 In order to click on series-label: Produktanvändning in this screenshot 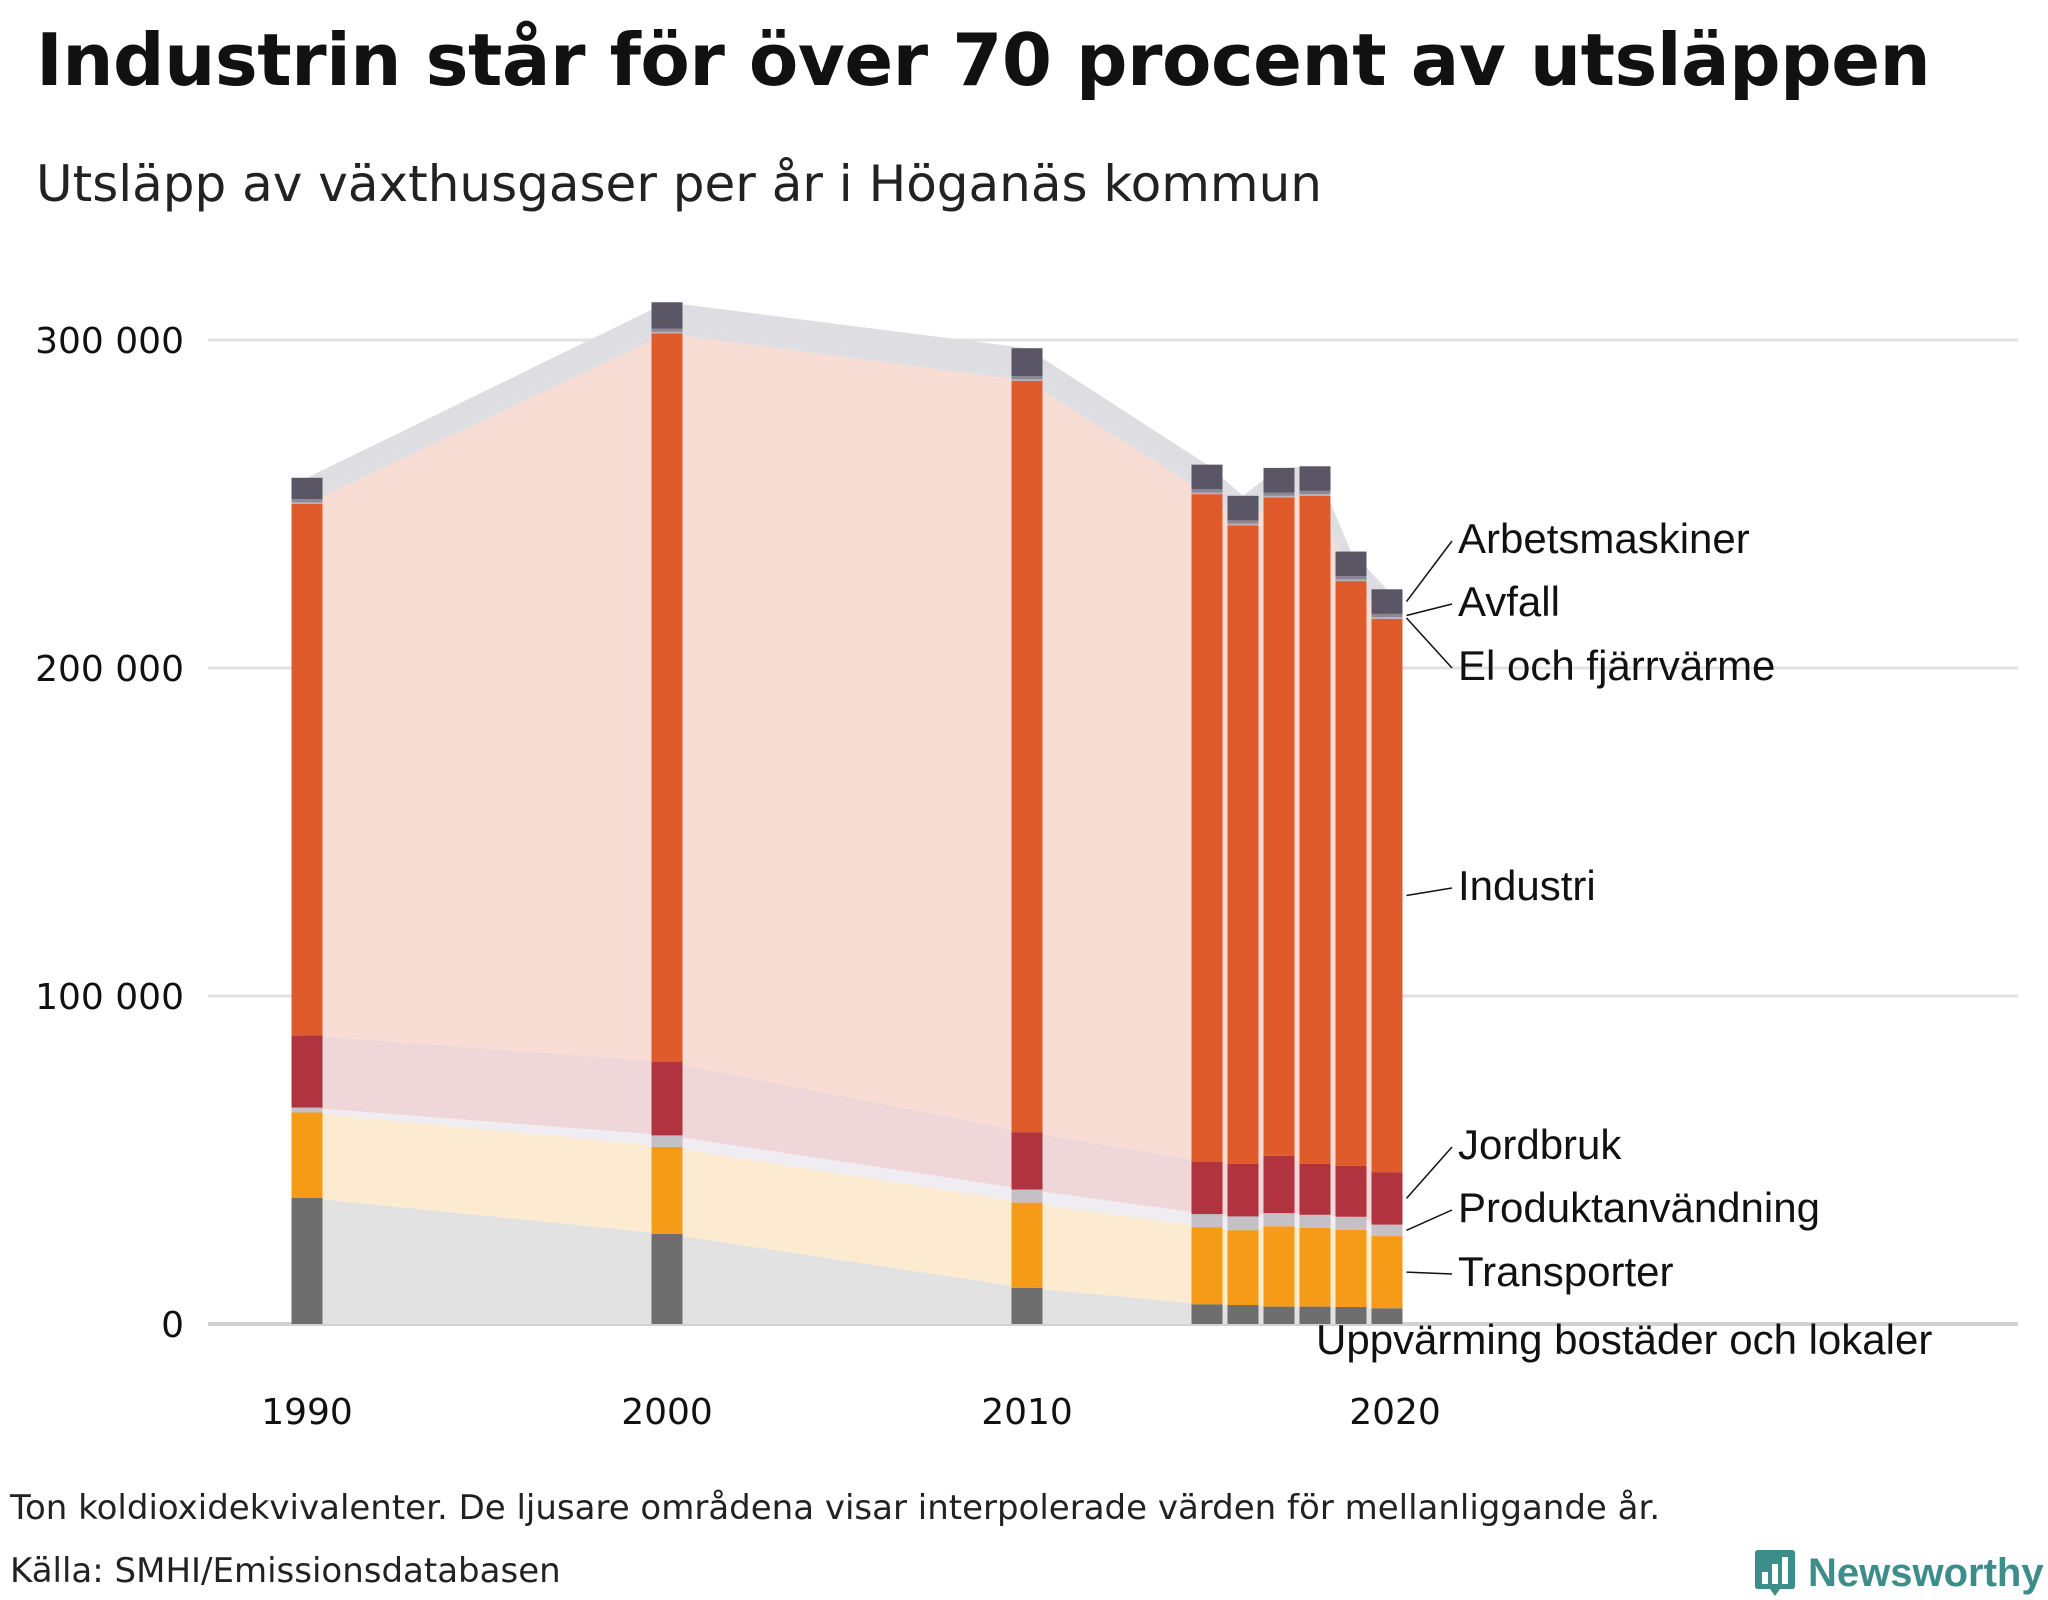, I will do `click(1639, 1207)`.